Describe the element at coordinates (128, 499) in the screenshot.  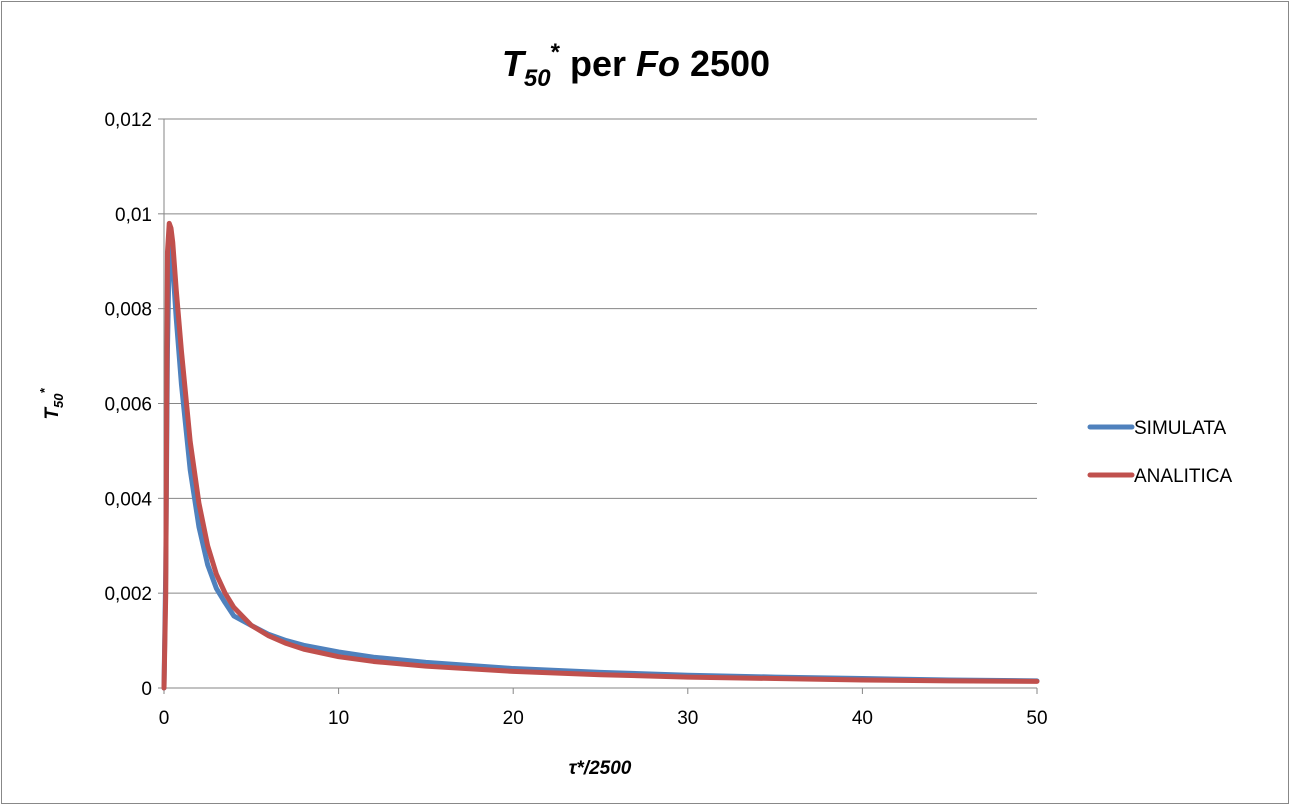
I see `y-tick-label: 0,004` at that location.